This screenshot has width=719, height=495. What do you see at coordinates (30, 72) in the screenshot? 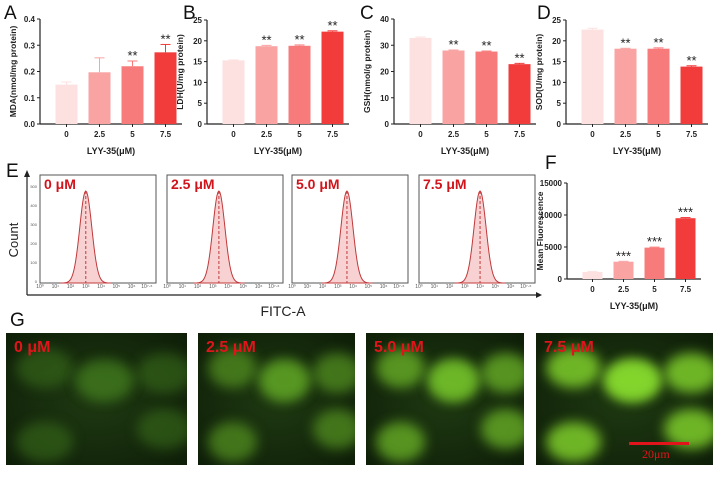
I see `y-tick-label: 0.2` at bounding box center [30, 72].